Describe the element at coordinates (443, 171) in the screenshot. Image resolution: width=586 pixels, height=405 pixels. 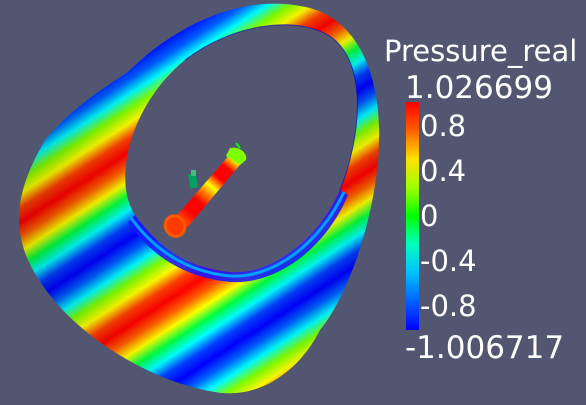
I see `legend-tick-label: 0.4` at that location.